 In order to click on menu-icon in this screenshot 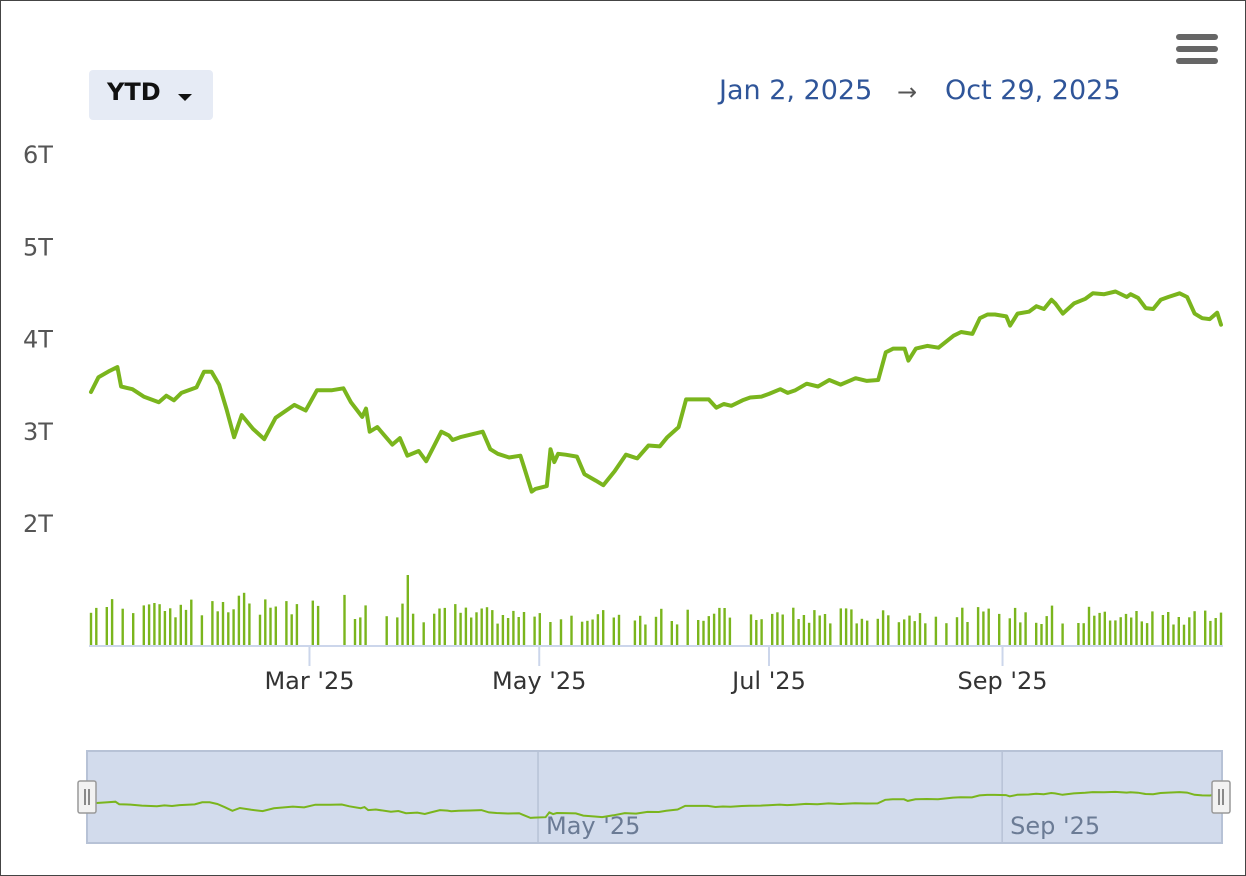, I will do `click(1197, 50)`.